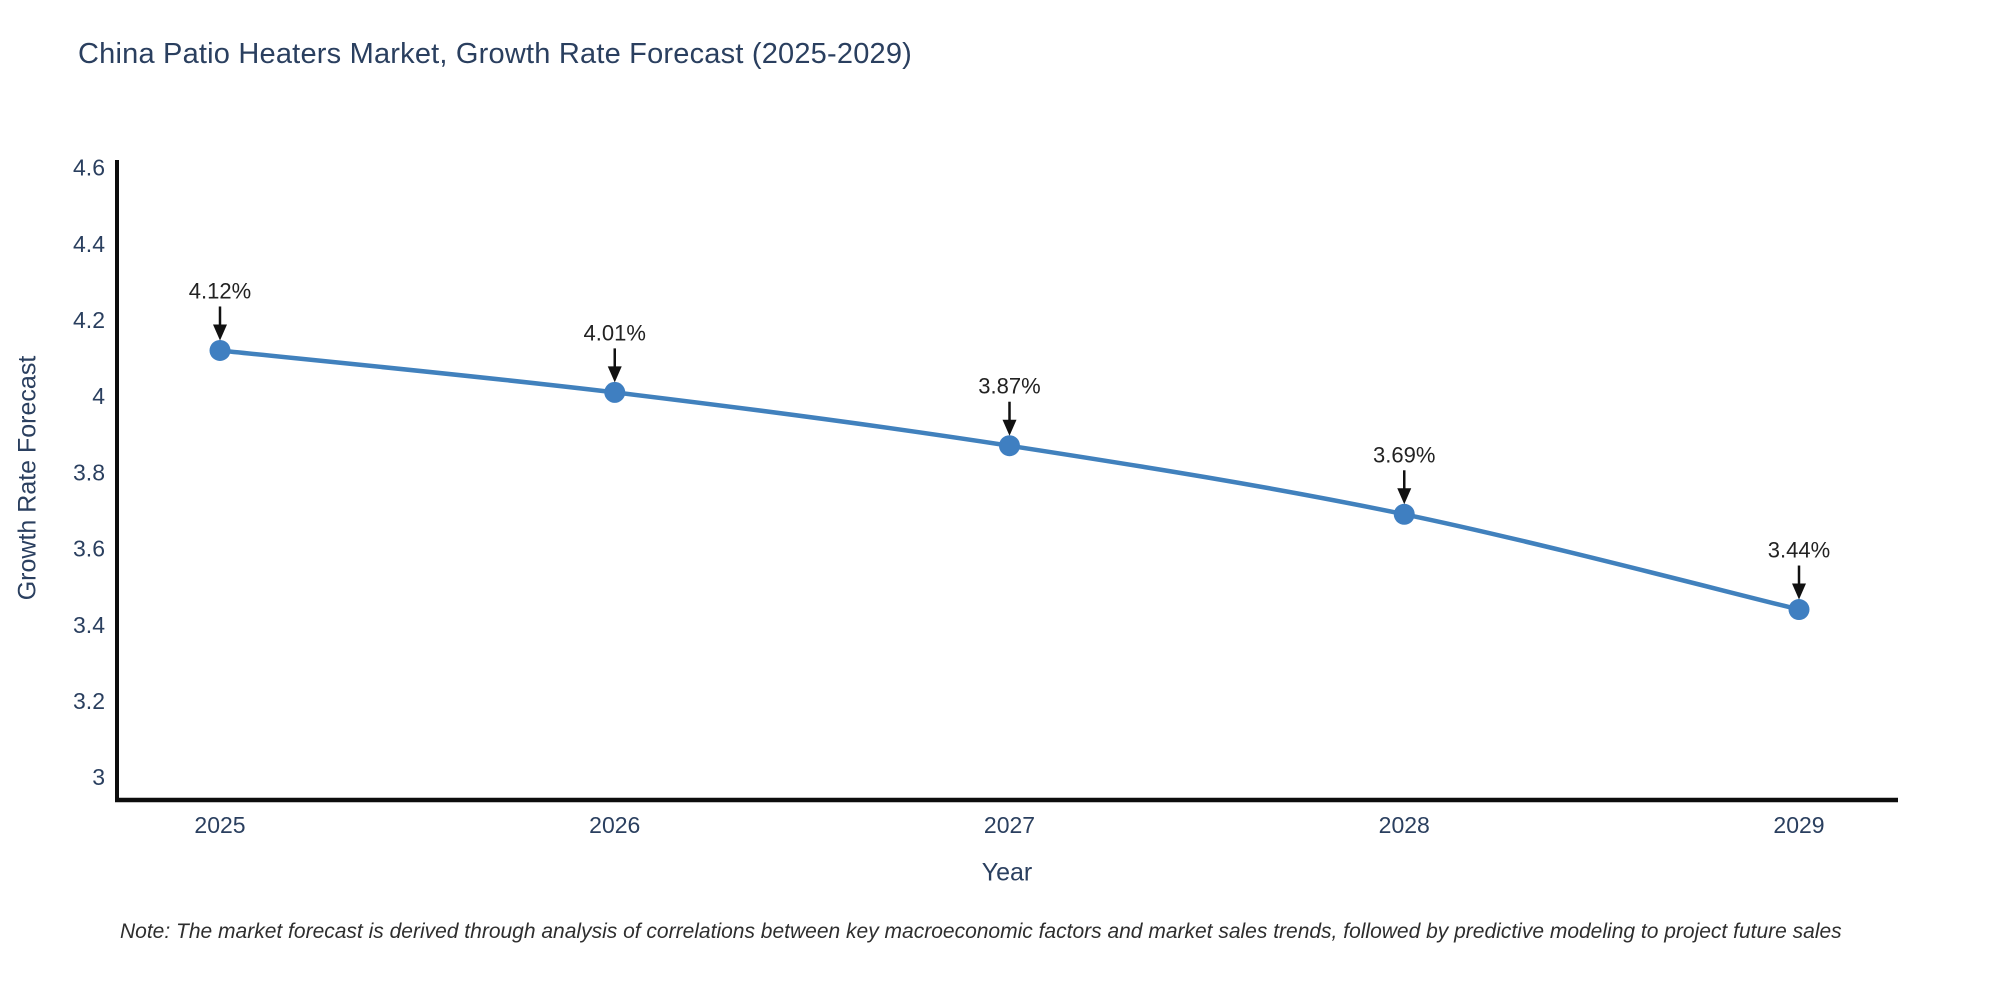 Image resolution: width=2000 pixels, height=1000 pixels. I want to click on x-tick-label: 2026, so click(614, 825).